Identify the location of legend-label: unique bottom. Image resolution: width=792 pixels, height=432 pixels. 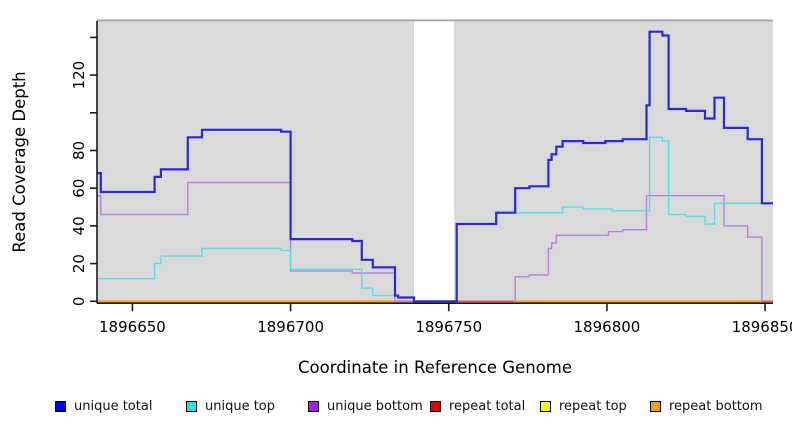
(375, 406).